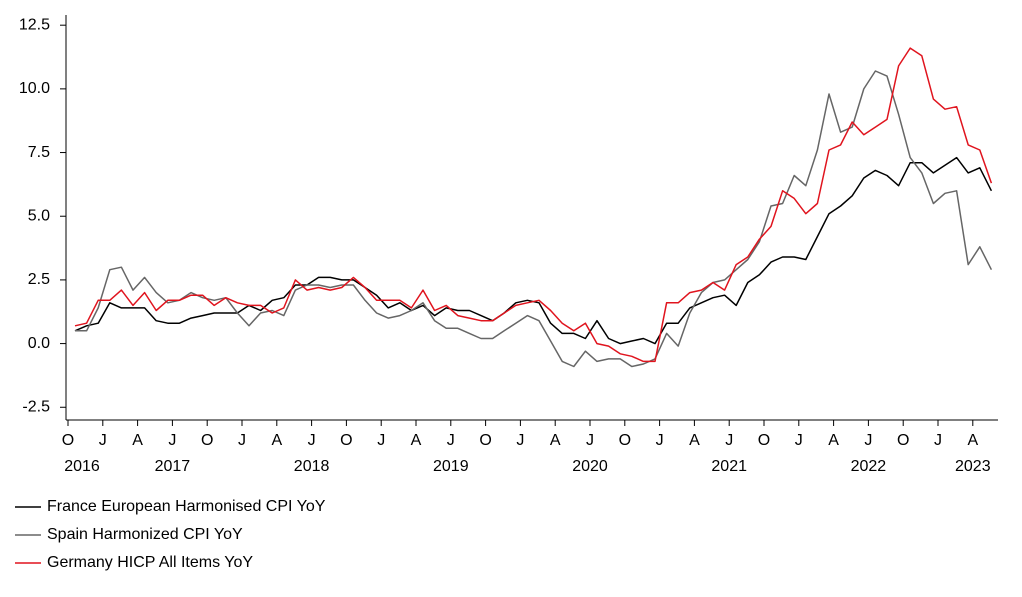 This screenshot has width=1022, height=597. I want to click on x-year-label: 2022, so click(869, 466).